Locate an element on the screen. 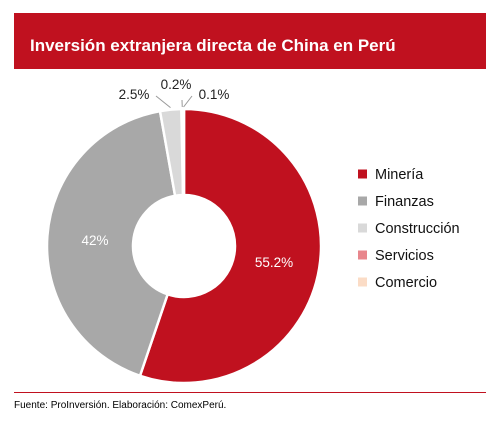  value-label-construccion: 2.5% is located at coordinates (134, 94).